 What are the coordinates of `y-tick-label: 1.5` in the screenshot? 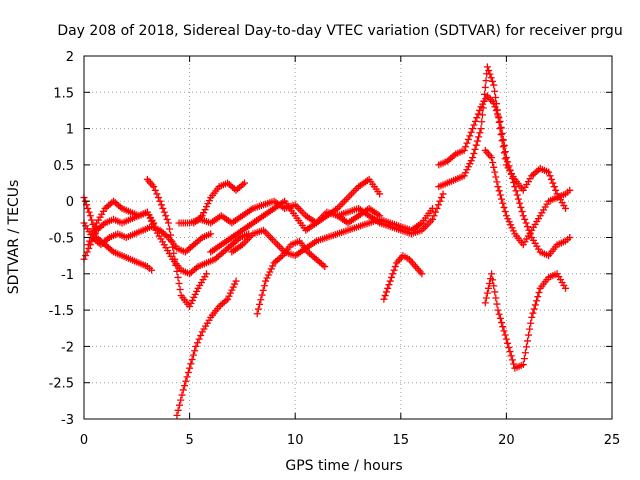 It's located at (63, 93).